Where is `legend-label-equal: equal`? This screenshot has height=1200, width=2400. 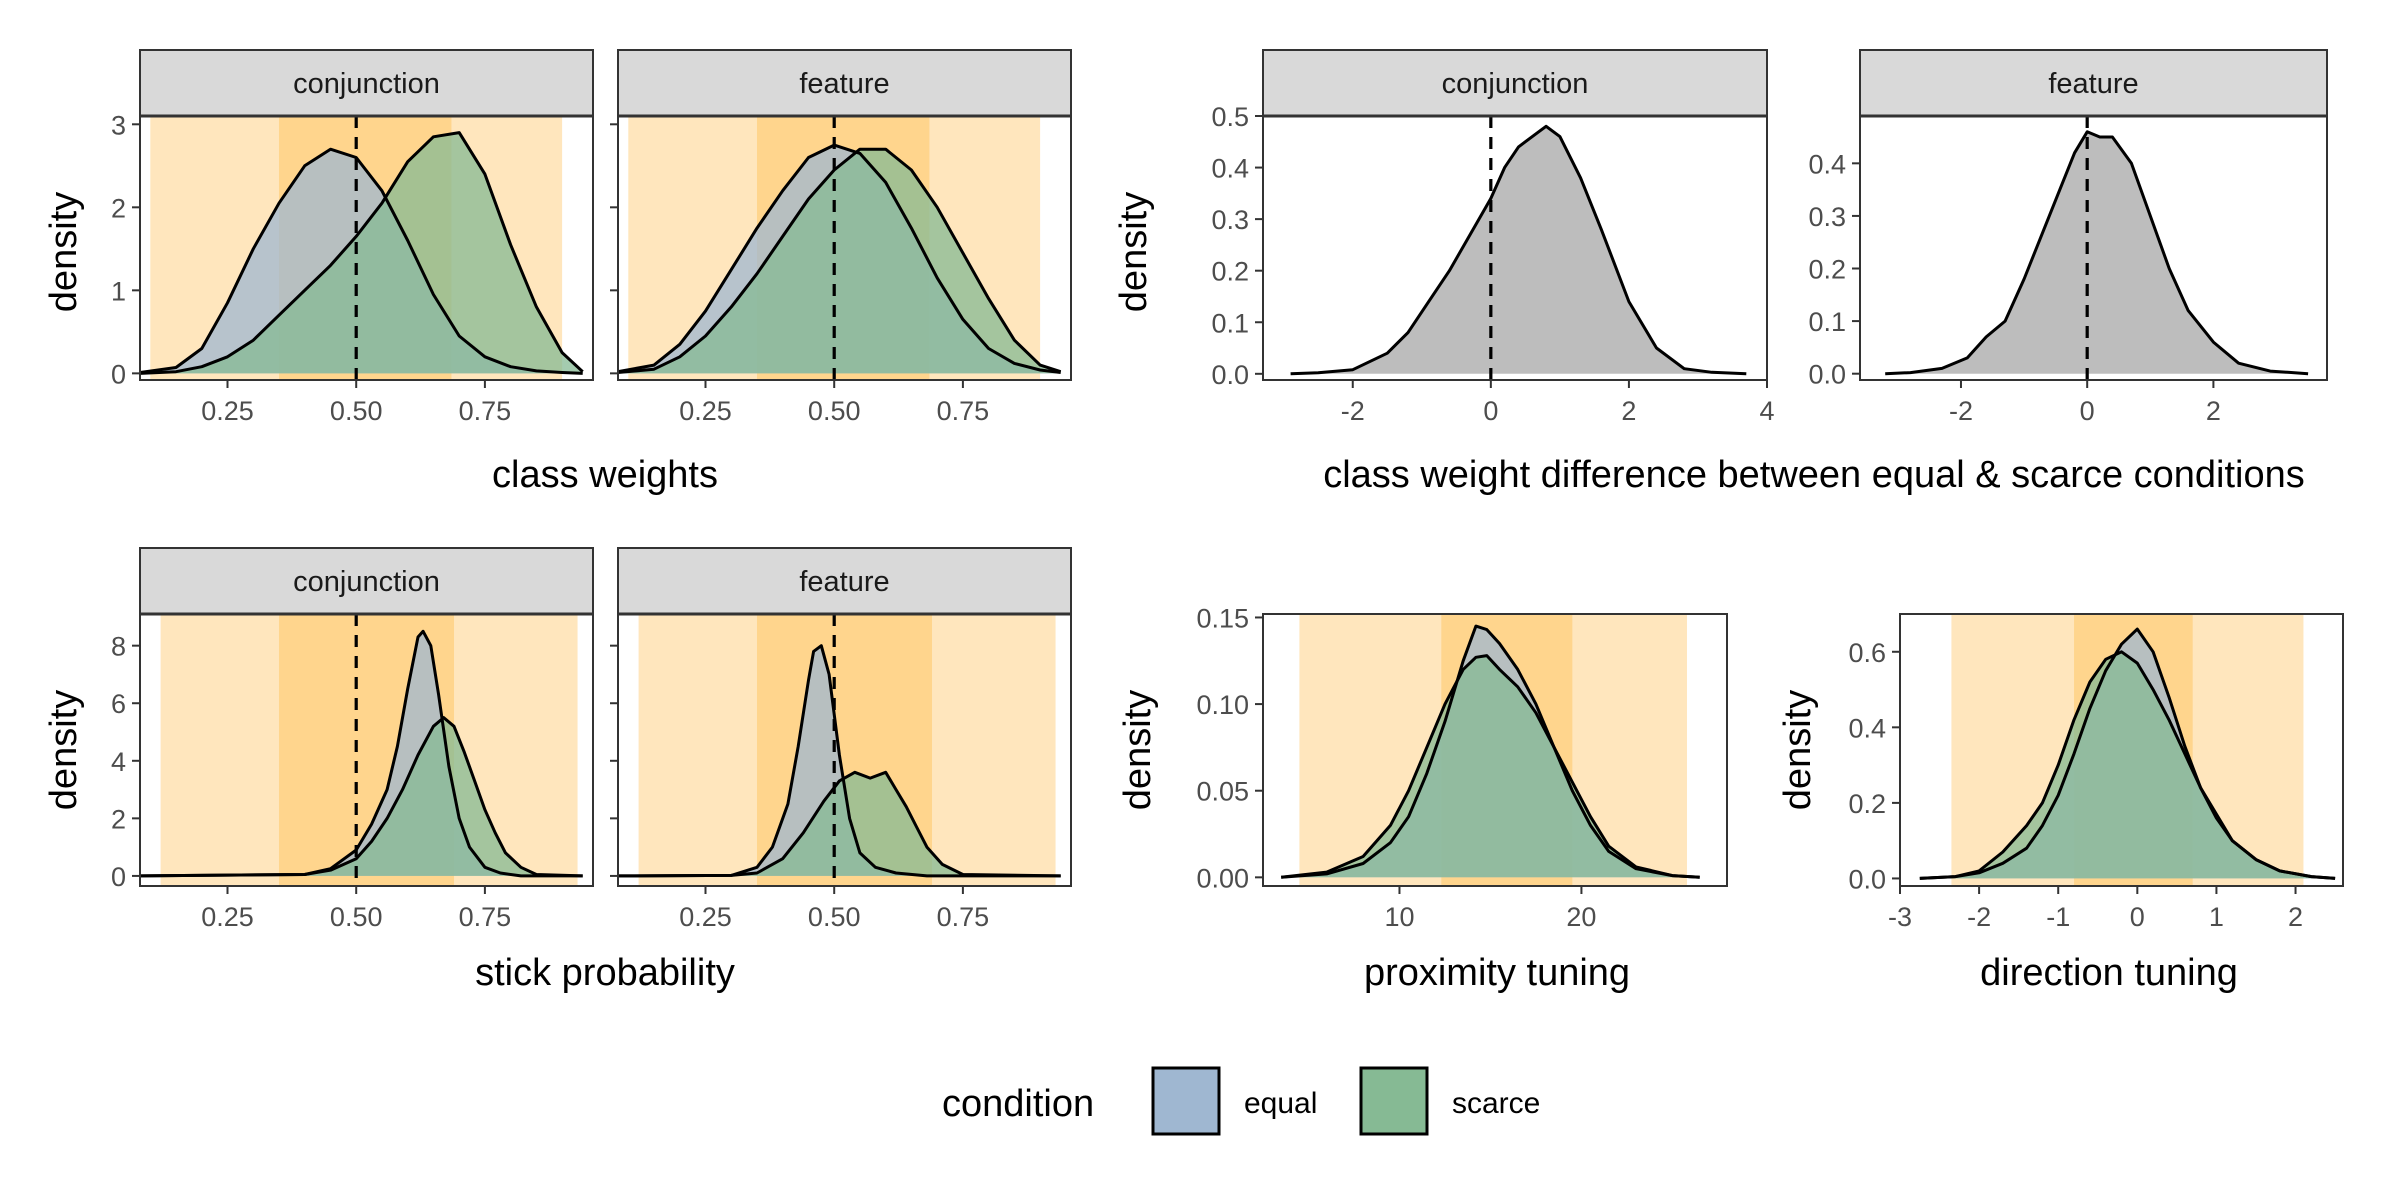
legend-label-equal: equal is located at coordinates (1280, 1103).